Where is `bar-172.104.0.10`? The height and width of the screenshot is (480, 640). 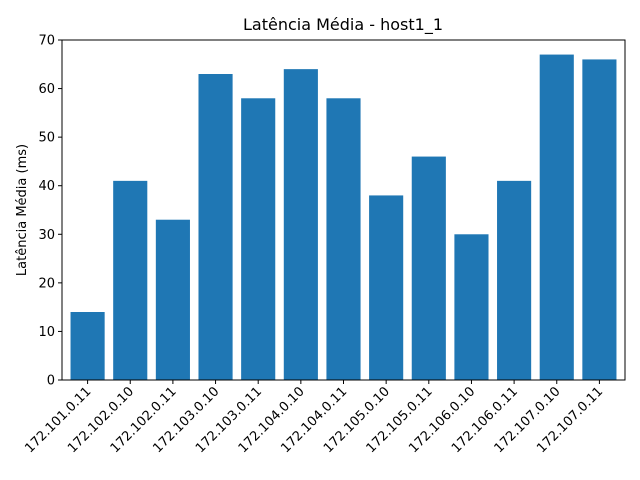 bar-172.104.0.10 is located at coordinates (300, 225).